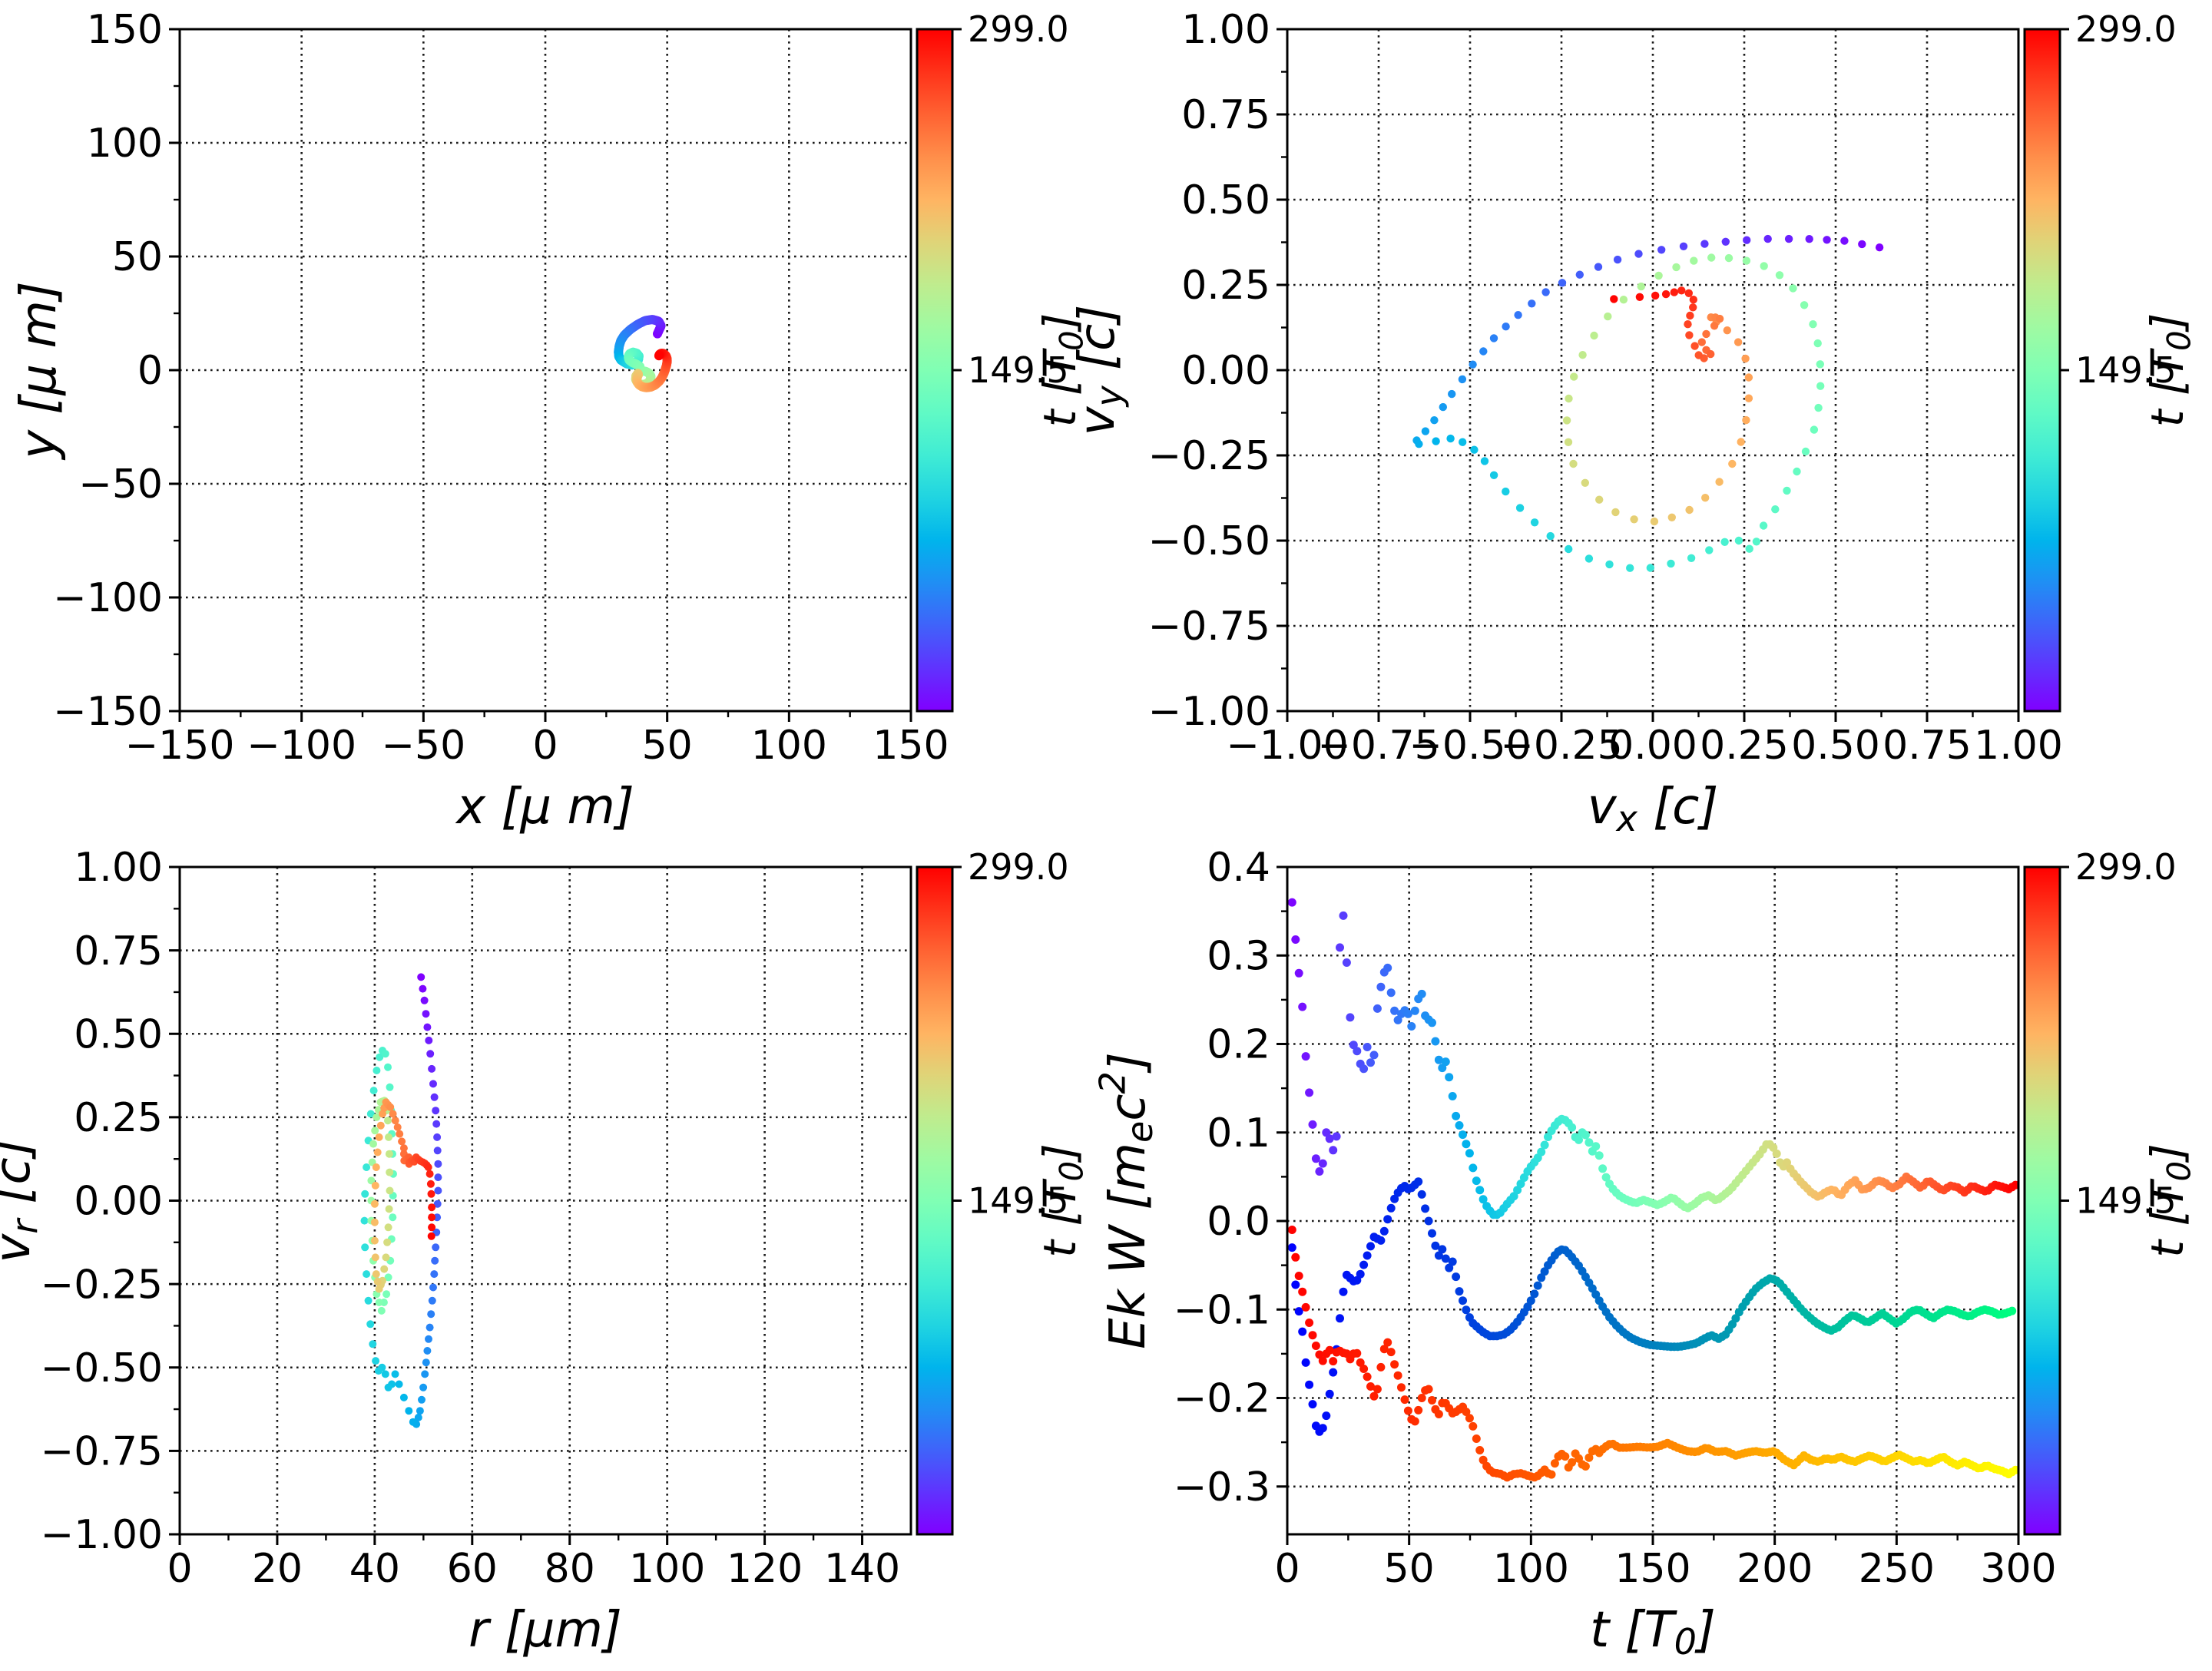  What do you see at coordinates (2126, 867) in the screenshot?
I see `colorbar-tick-ekw: 299.0` at bounding box center [2126, 867].